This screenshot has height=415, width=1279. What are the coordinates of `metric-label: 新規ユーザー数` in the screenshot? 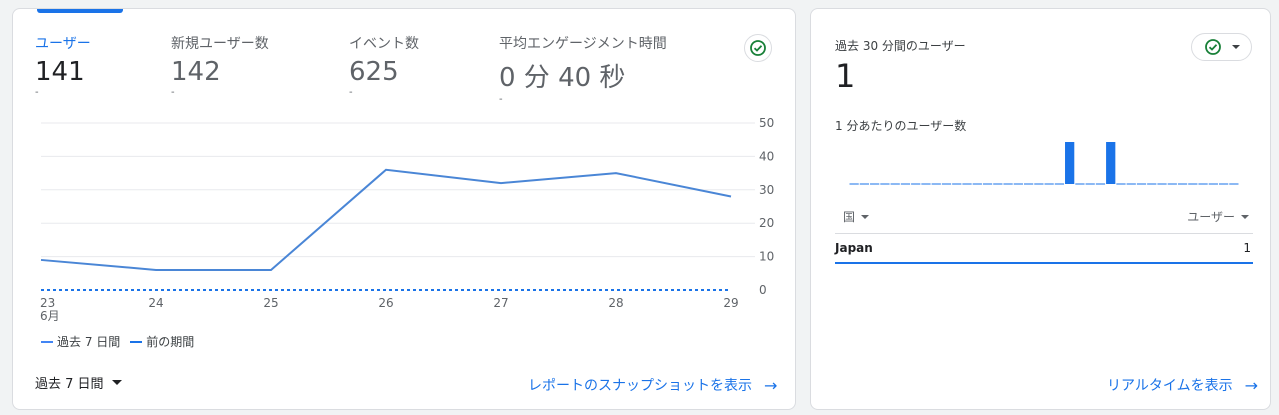 It's located at (220, 44).